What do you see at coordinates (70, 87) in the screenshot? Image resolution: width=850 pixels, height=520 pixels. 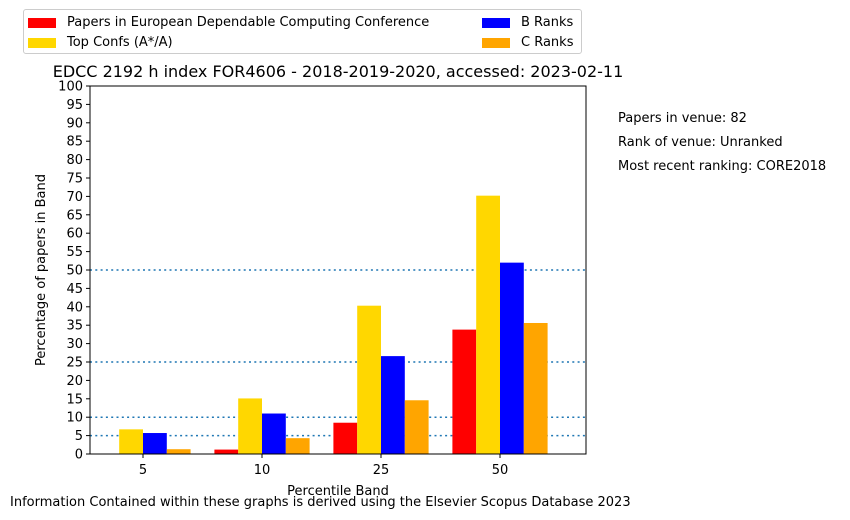 I see `y-tick-label: 100` at bounding box center [70, 87].